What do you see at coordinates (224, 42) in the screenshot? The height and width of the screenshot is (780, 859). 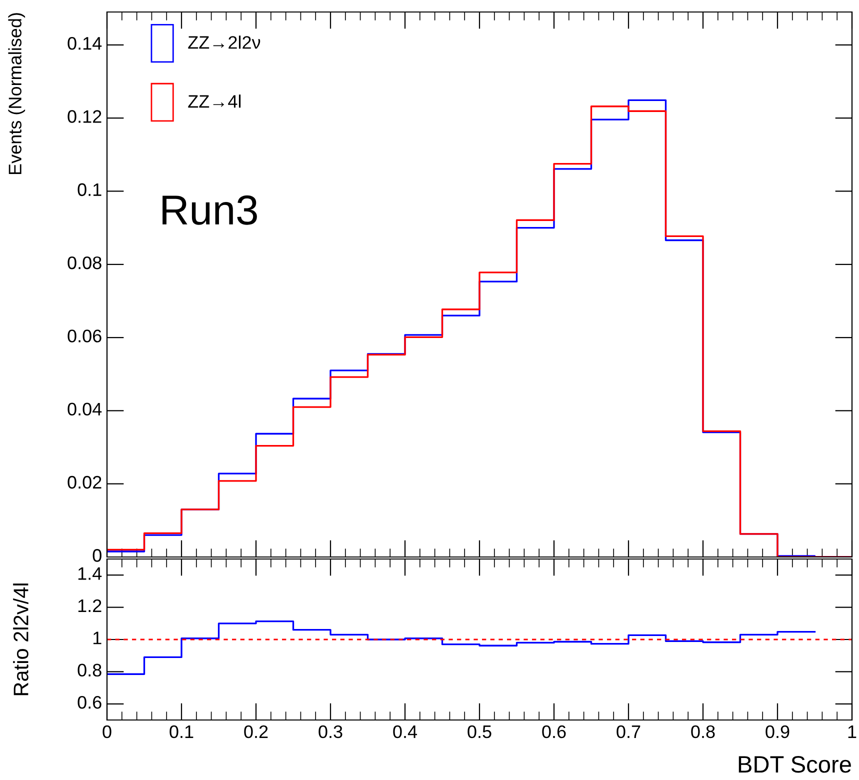 I see `legend-label: ZZ→2l2ν` at bounding box center [224, 42].